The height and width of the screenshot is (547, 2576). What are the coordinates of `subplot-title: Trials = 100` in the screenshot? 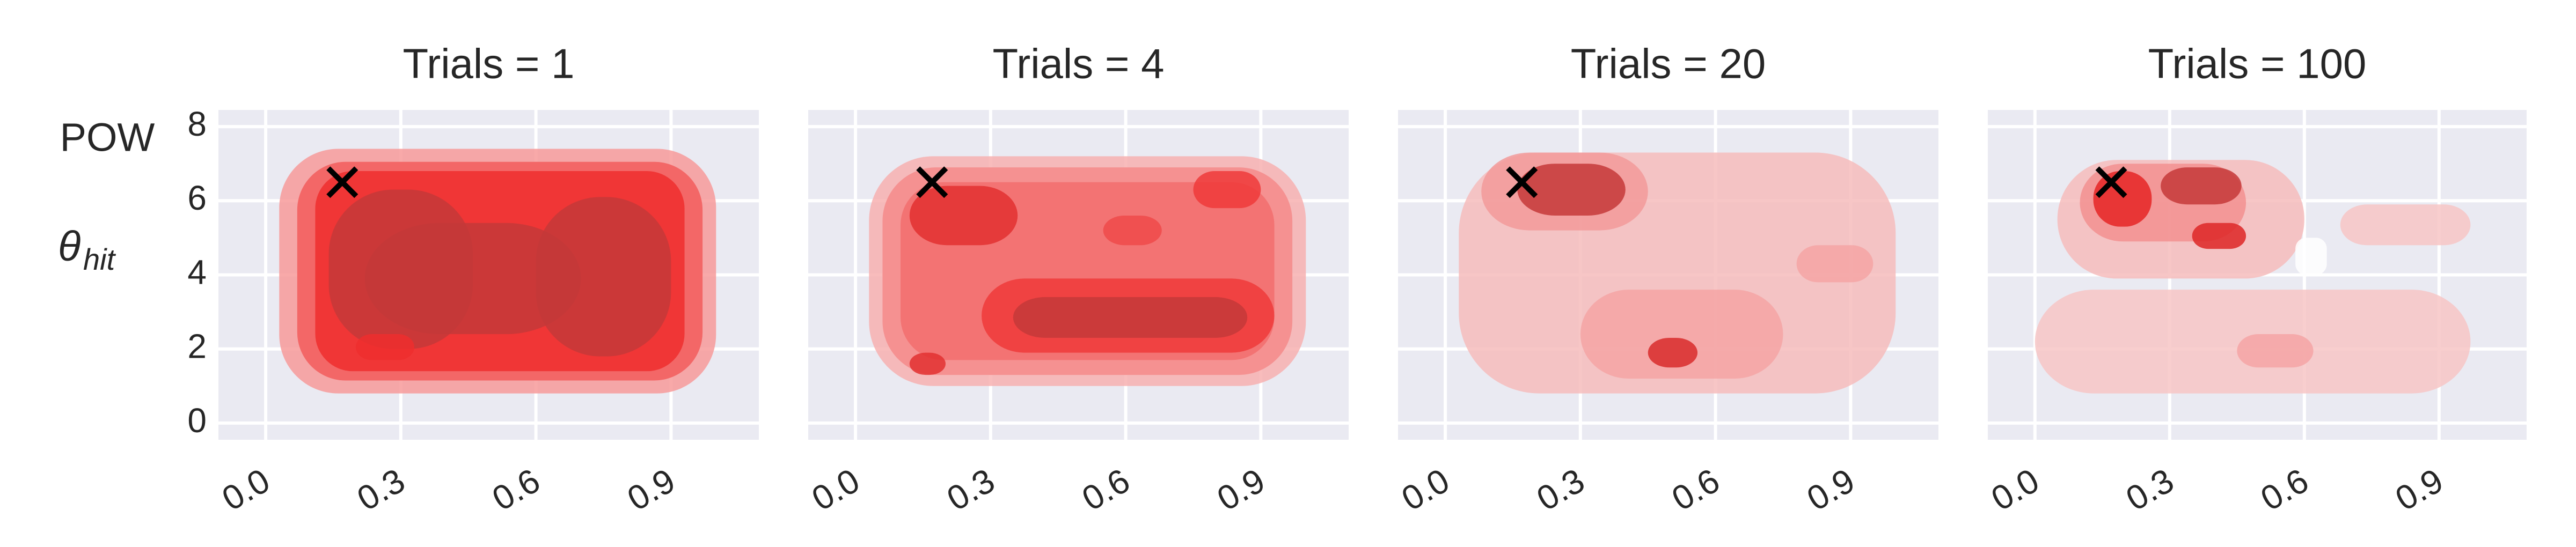 It's located at (2257, 63).